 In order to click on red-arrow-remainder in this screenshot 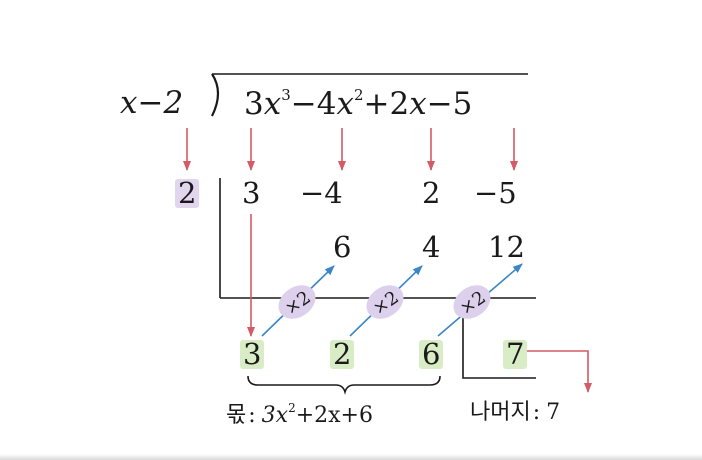, I will do `click(559, 371)`.